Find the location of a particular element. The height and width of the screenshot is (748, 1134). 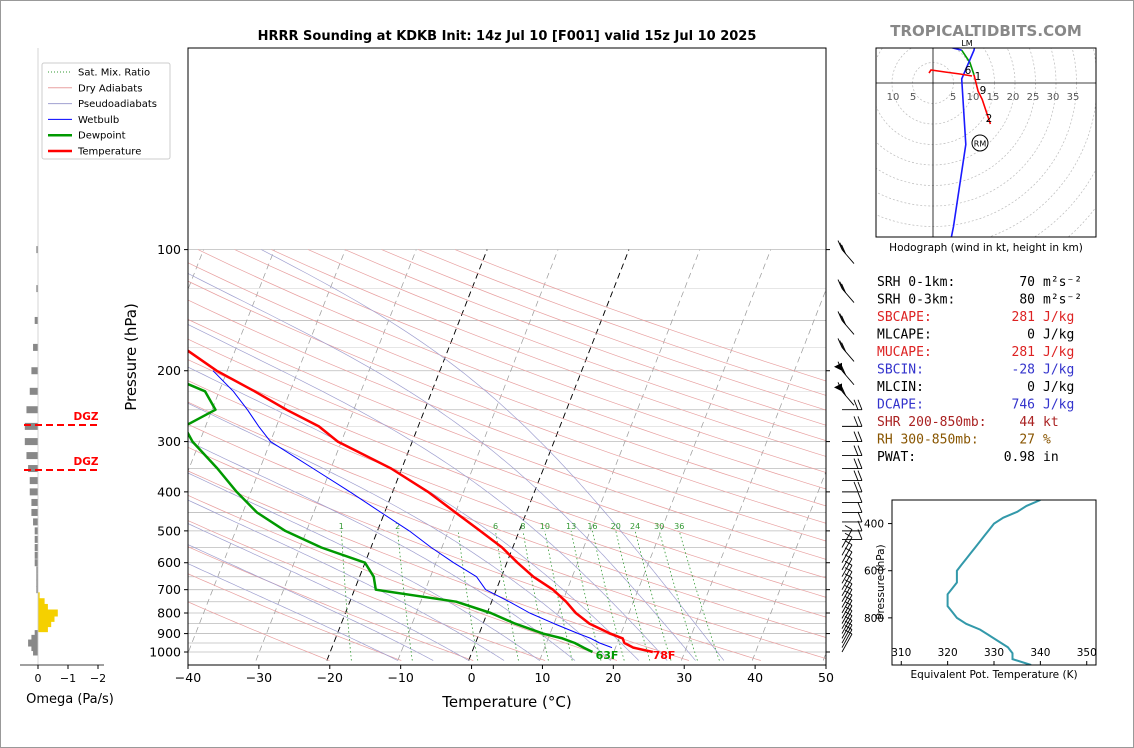

mixing-ratio-label: 24 is located at coordinates (635, 526).